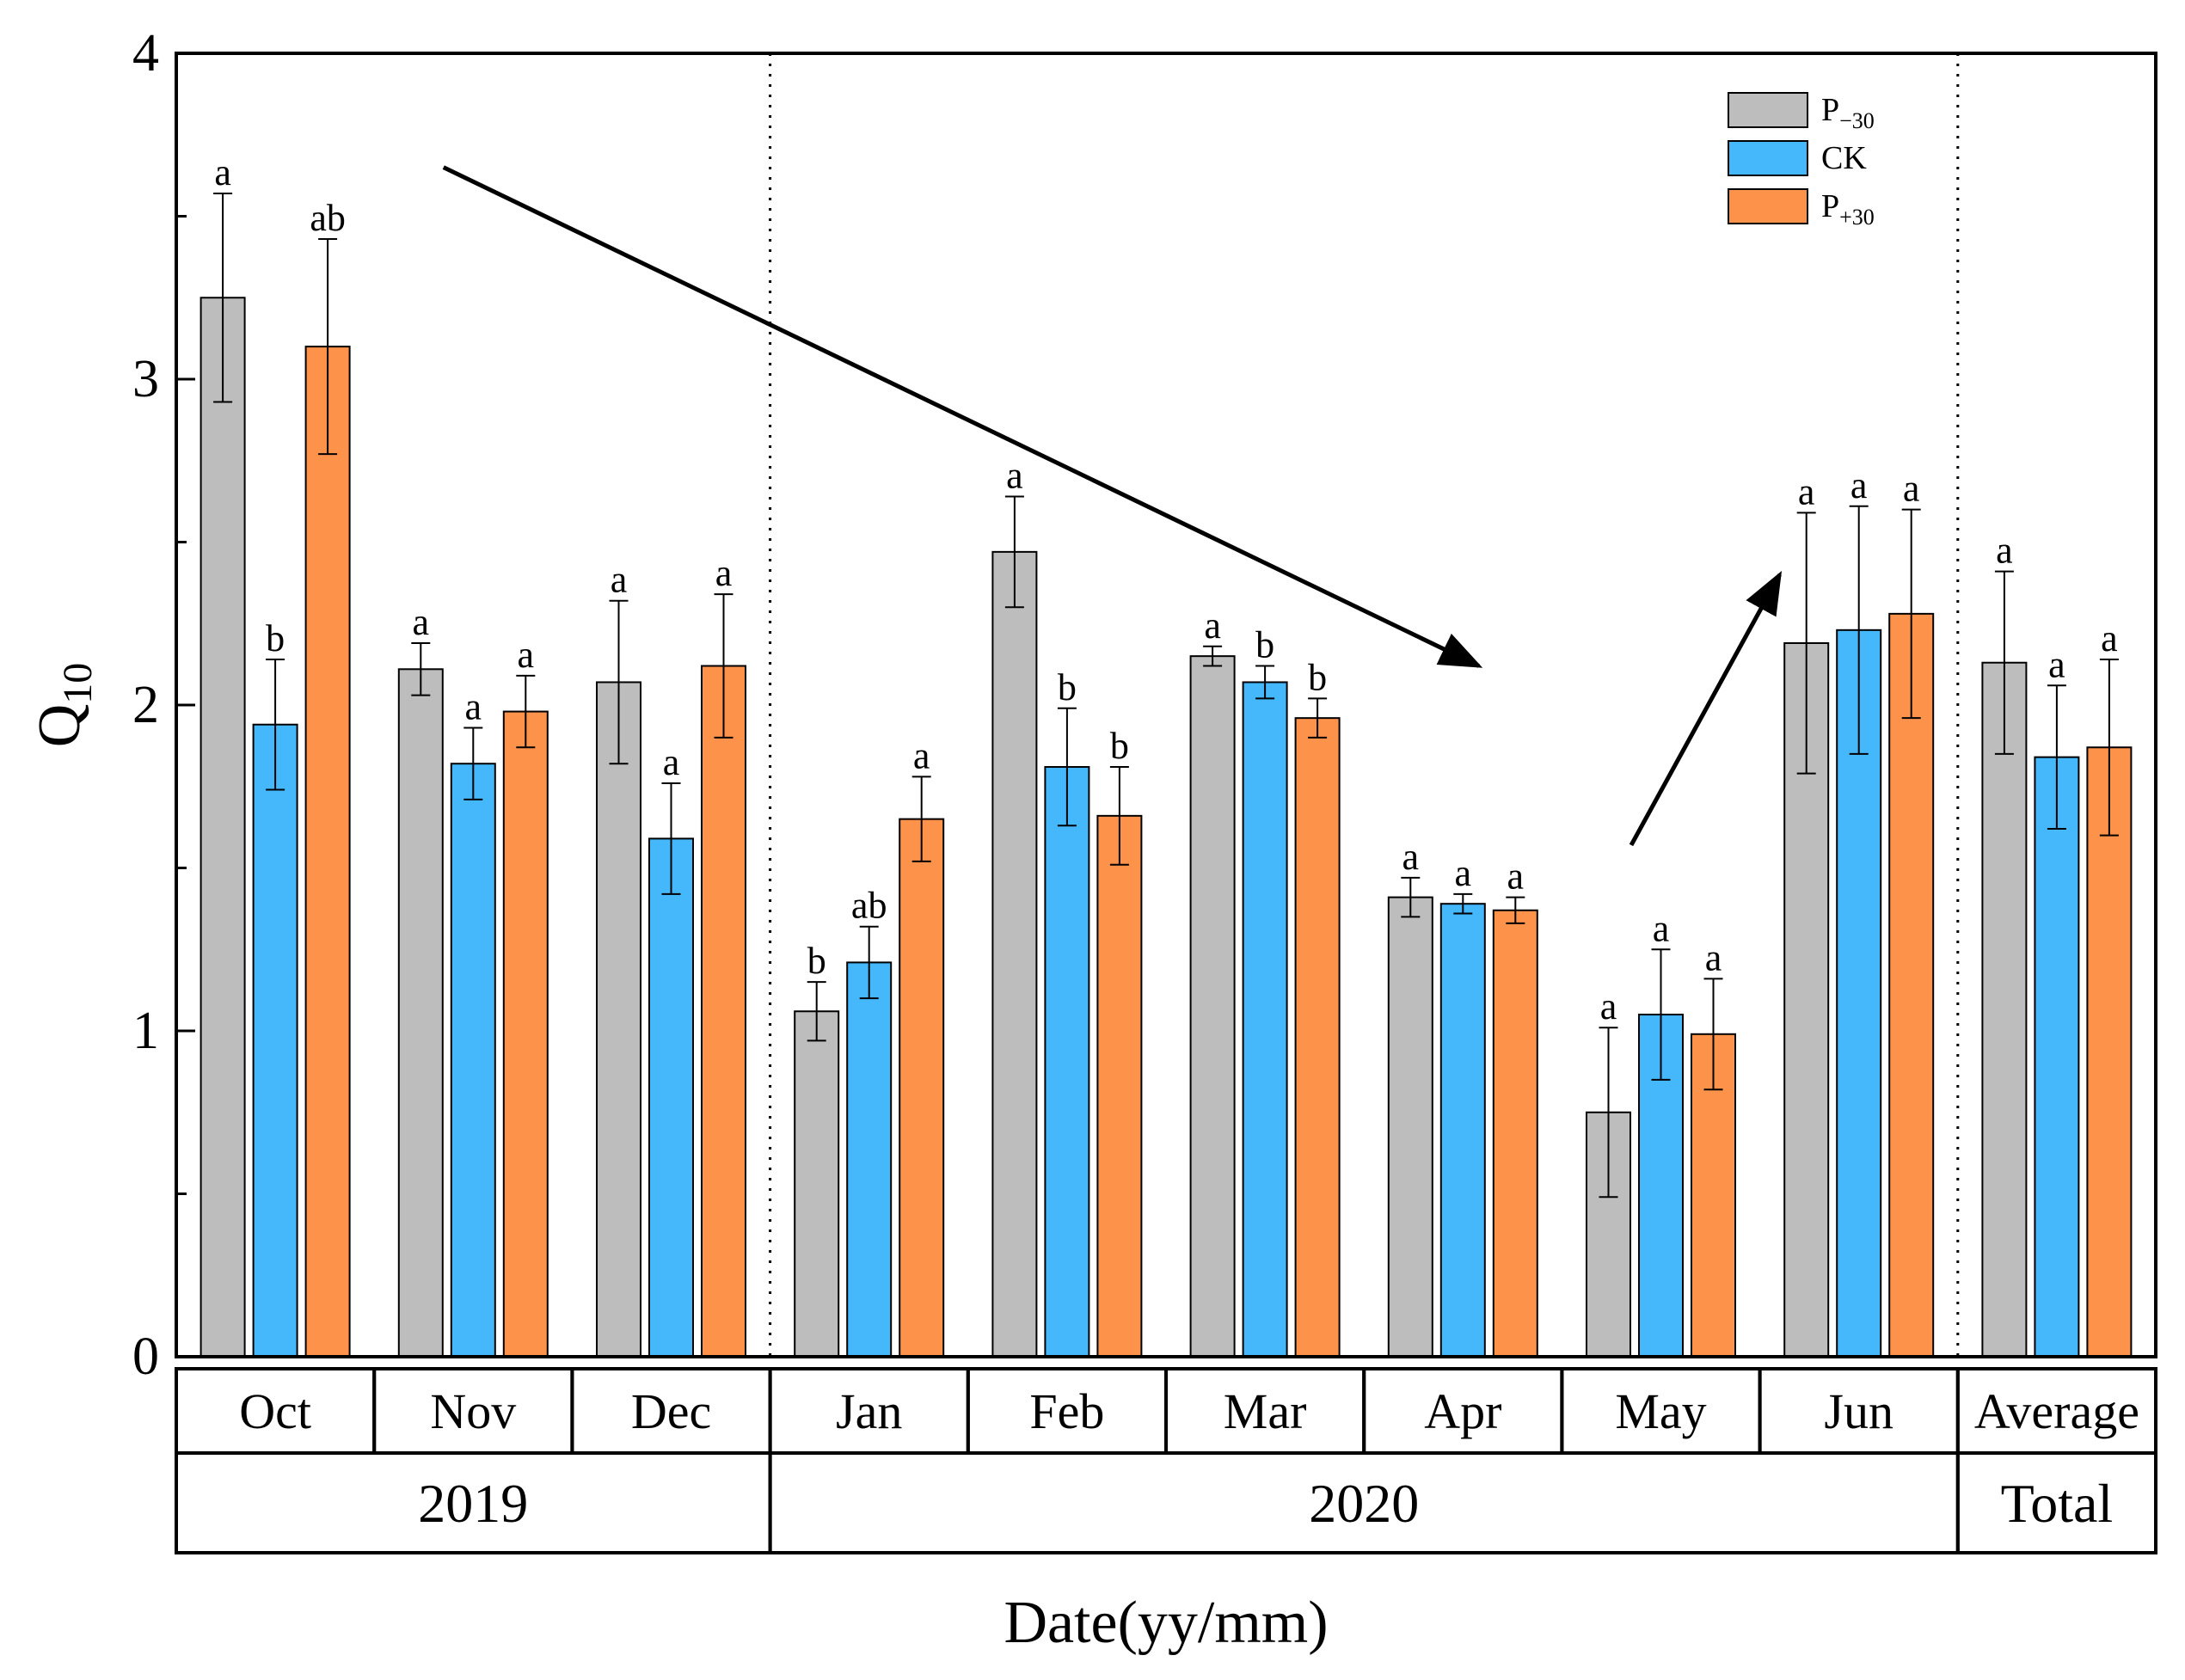 This screenshot has width=2185, height=1680. Describe the element at coordinates (1462, 1131) in the screenshot. I see `bar-ck-apr` at that location.